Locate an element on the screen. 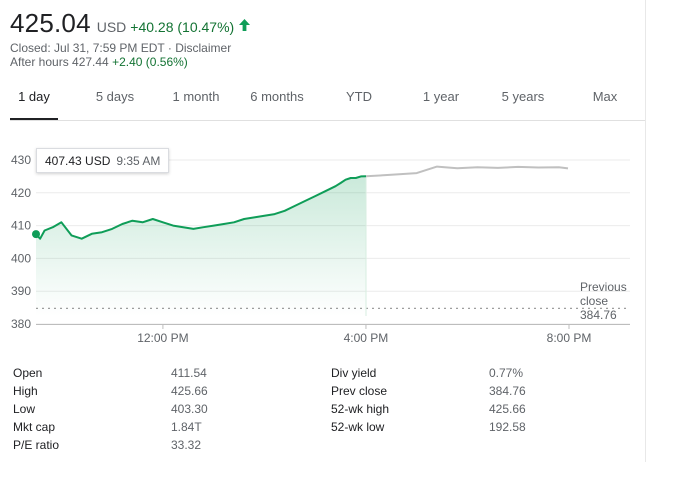 Image resolution: width=674 pixels, height=484 pixels. tab-ytd: YTD is located at coordinates (359, 102).